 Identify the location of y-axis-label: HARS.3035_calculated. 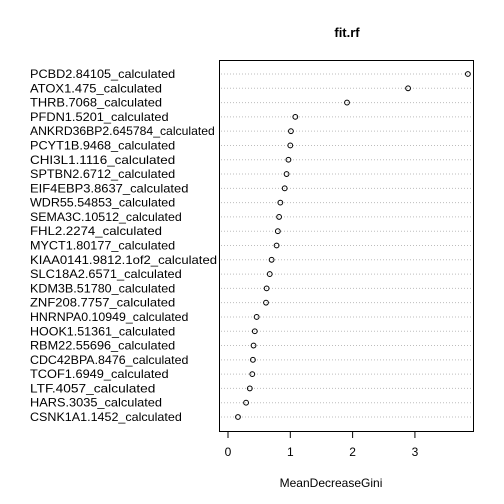
(96, 403).